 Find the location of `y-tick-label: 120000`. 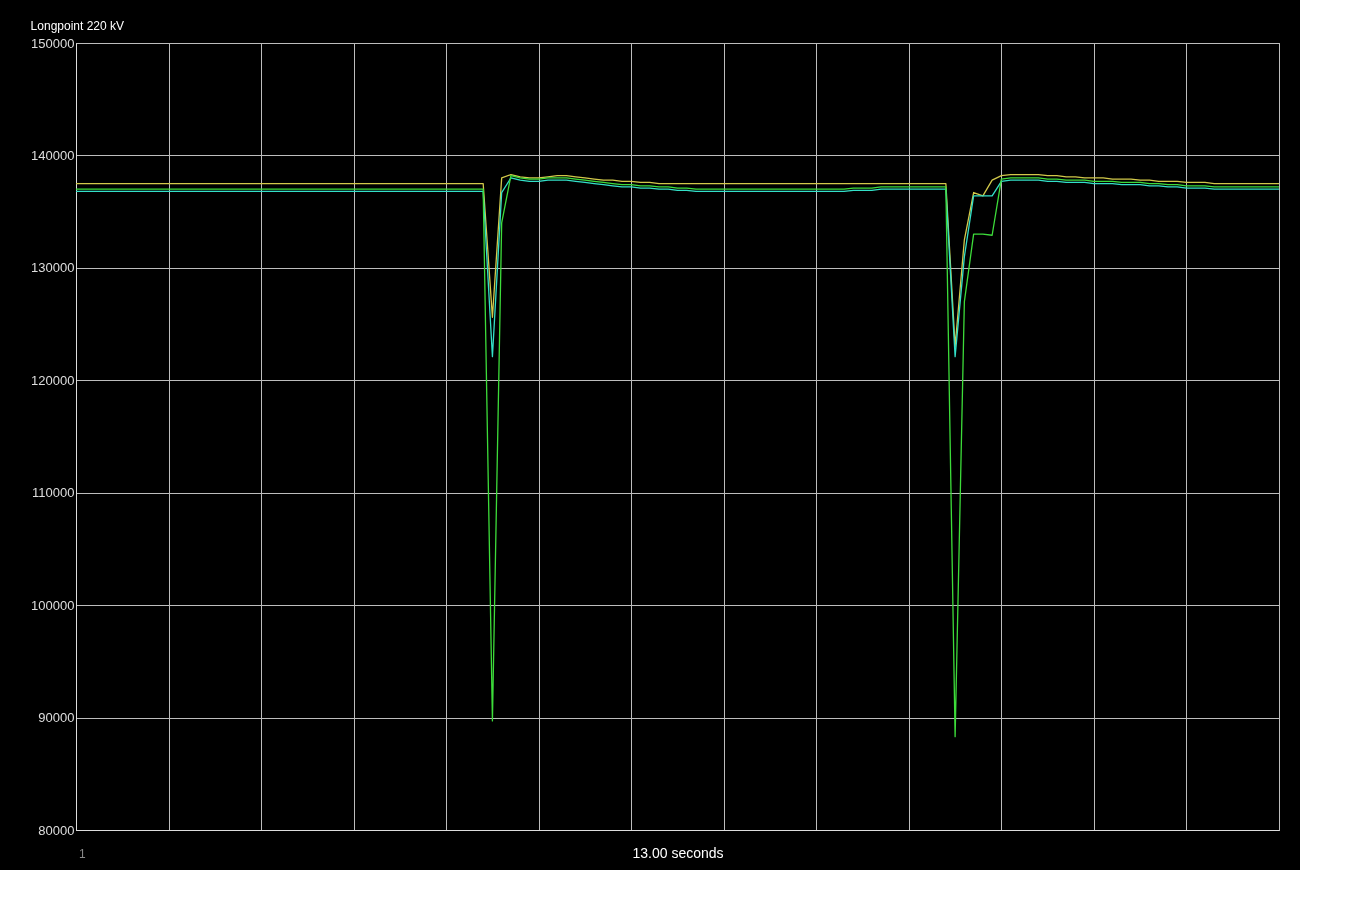

y-tick-label: 120000 is located at coordinates (53, 380).